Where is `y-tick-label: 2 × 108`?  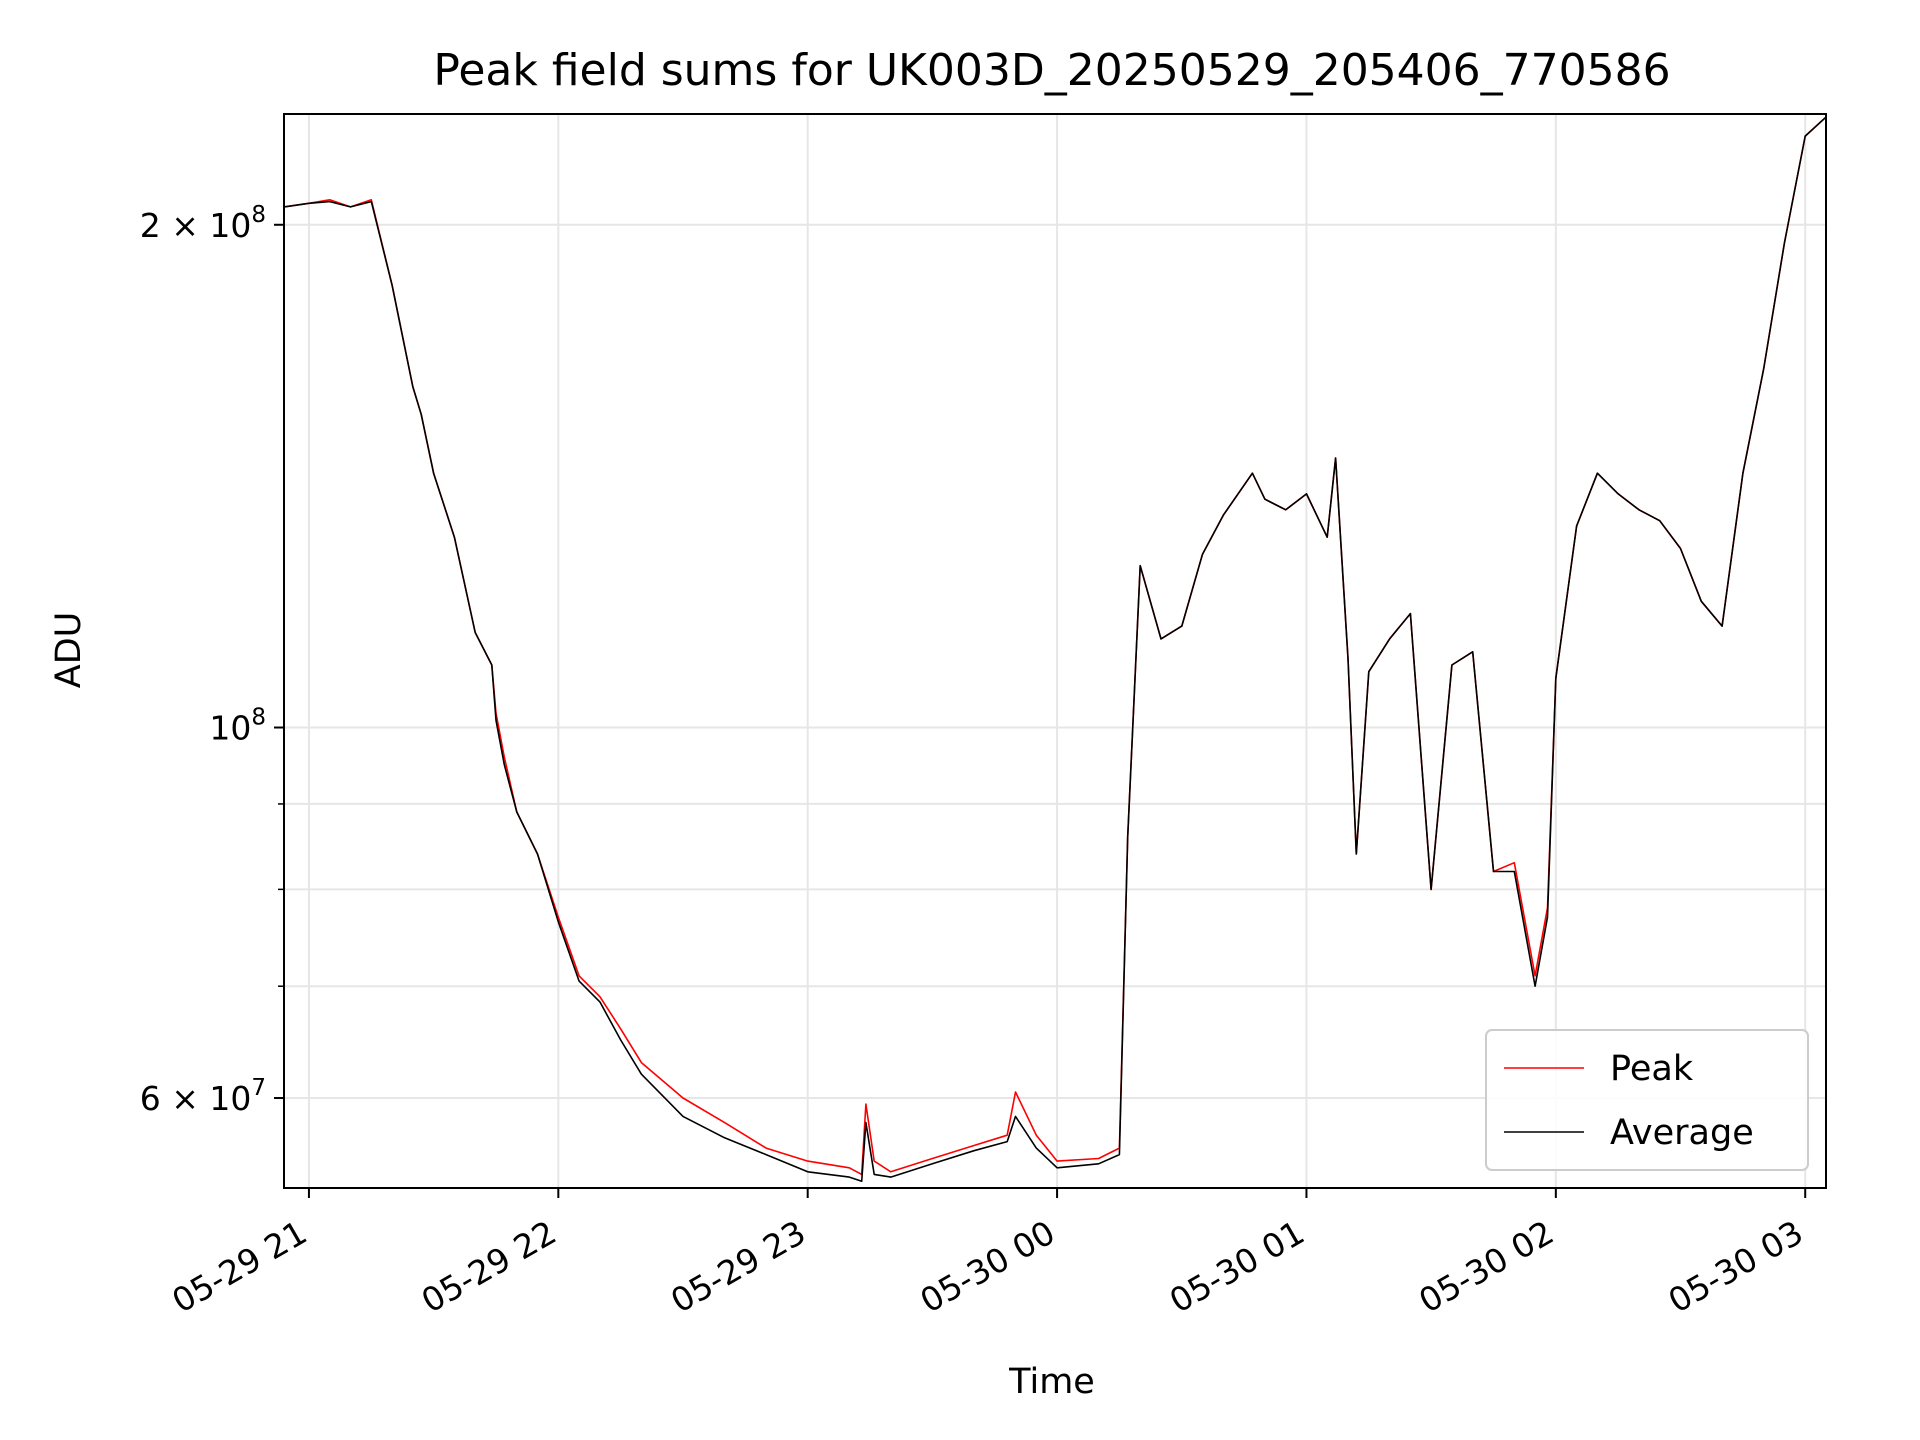 y-tick-label: 2 × 108 is located at coordinates (203, 223).